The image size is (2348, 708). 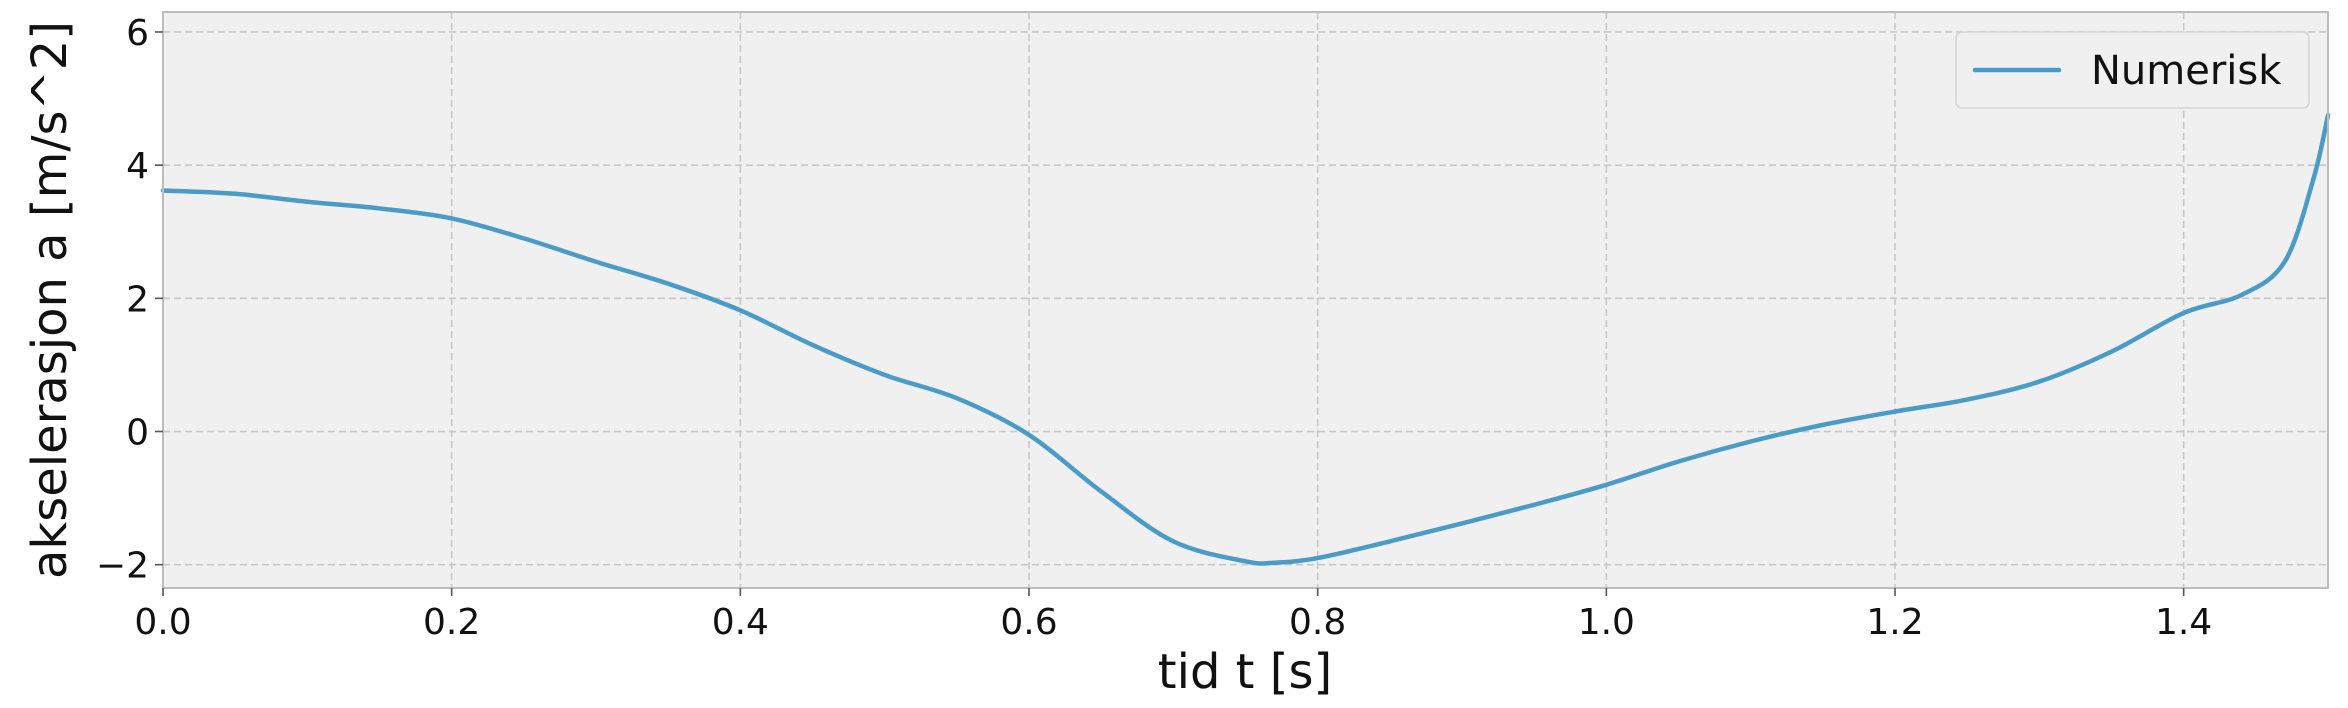 What do you see at coordinates (740, 622) in the screenshot?
I see `x-tick-label: 0.4` at bounding box center [740, 622].